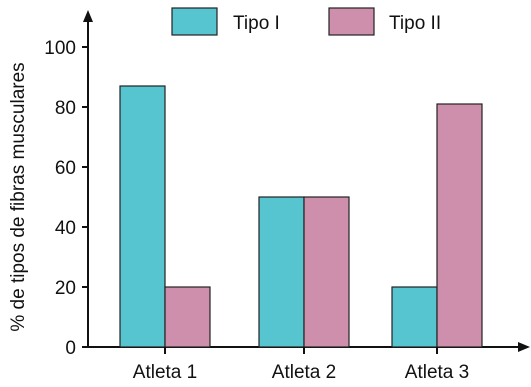 The image size is (531, 387). Describe the element at coordinates (18, 196) in the screenshot. I see `y-axis-label: % de tipos de fibras musculares` at that location.